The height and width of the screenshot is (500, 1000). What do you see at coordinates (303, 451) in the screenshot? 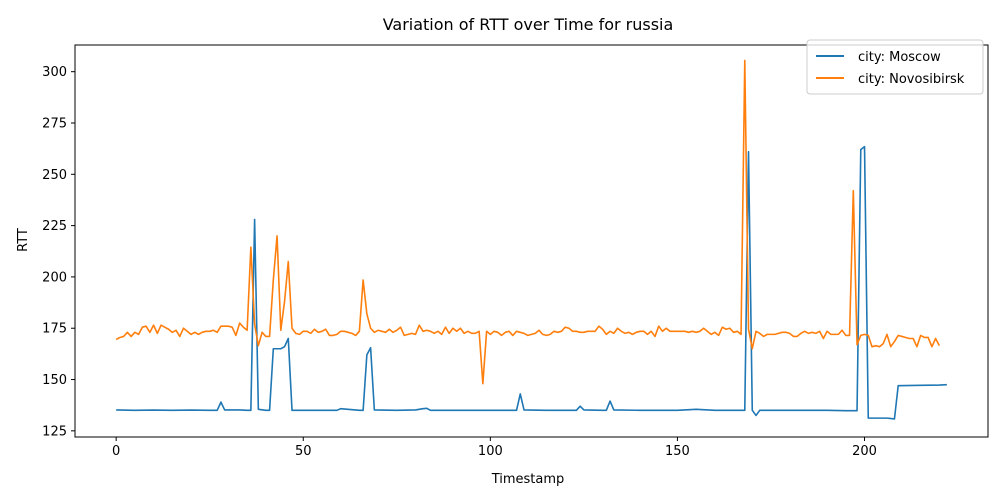
I see `x-tick-label: 50` at bounding box center [303, 451].